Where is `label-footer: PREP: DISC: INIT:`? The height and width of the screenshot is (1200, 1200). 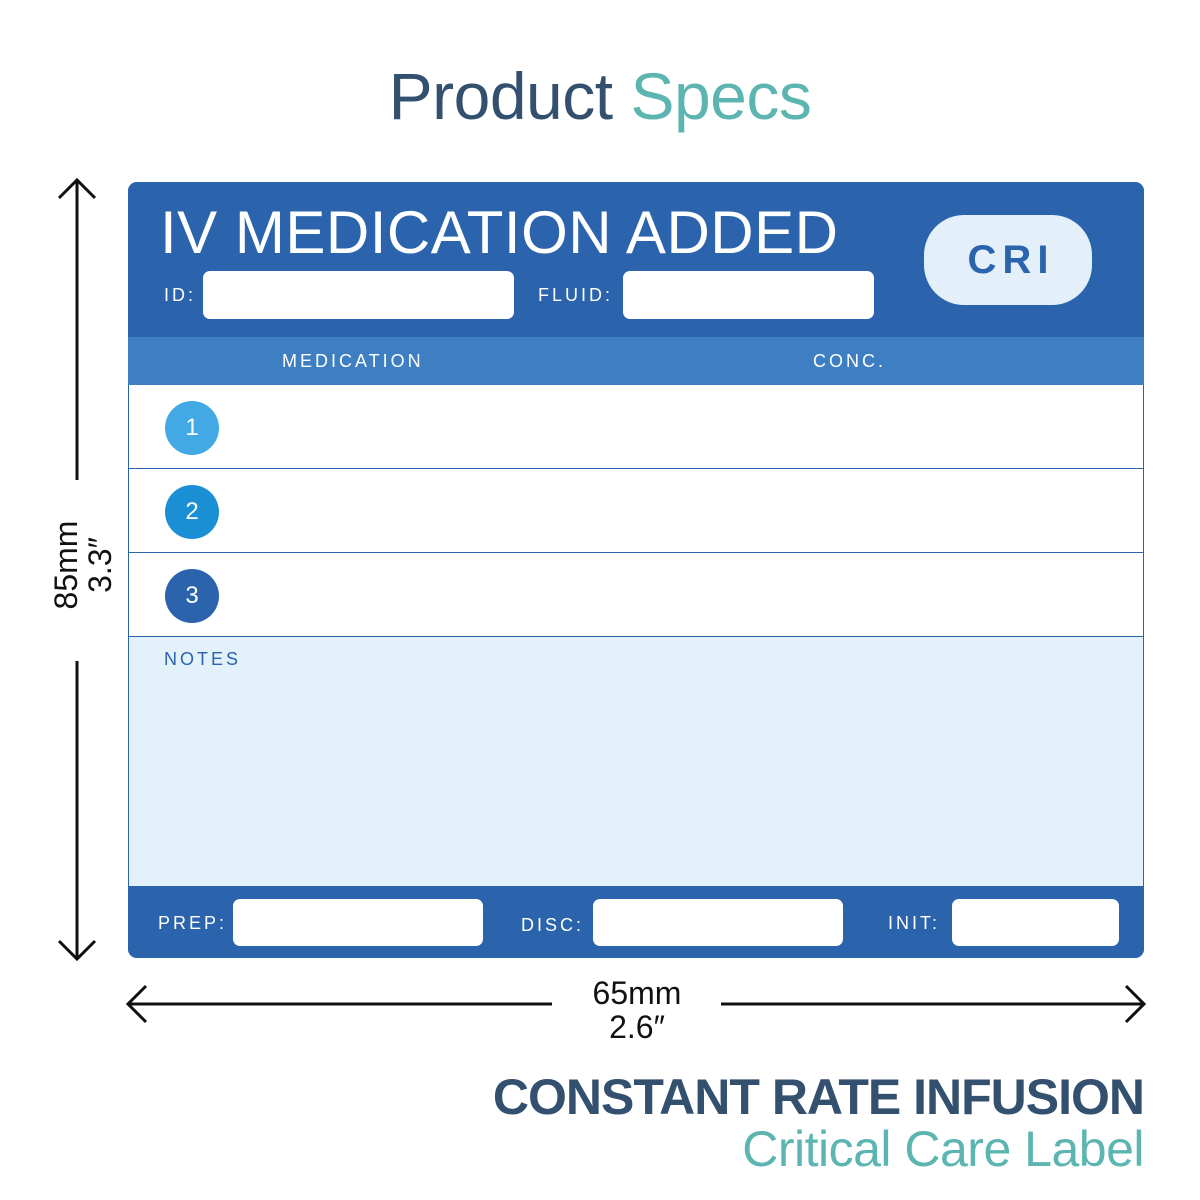 label-footer: PREP: DISC: INIT: is located at coordinates (636, 922).